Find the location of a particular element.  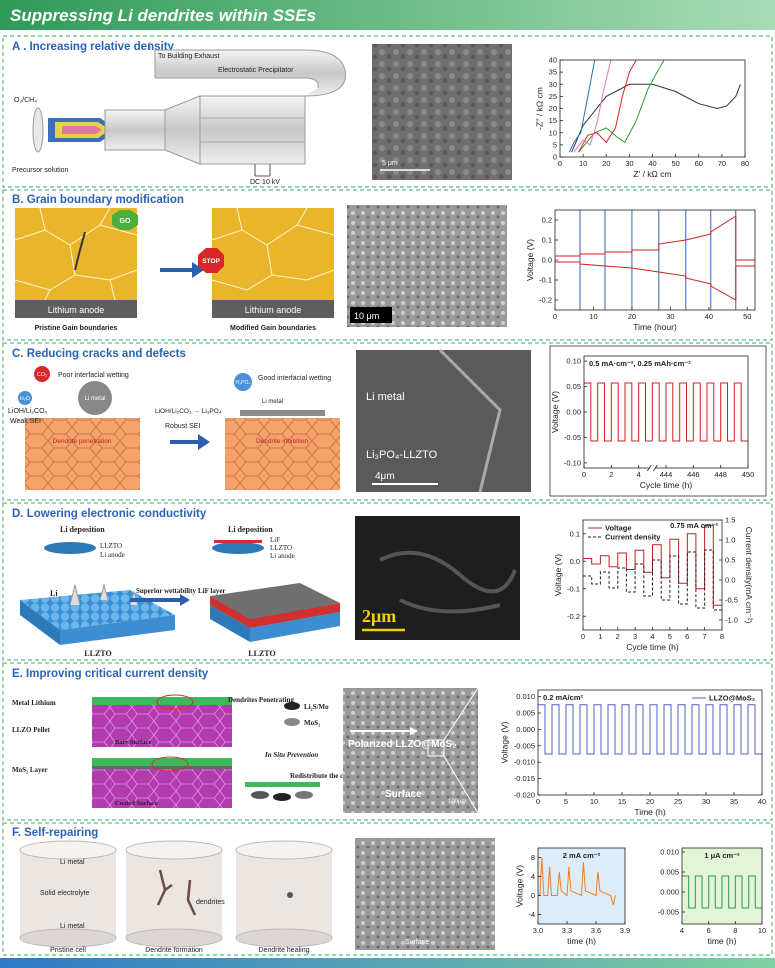

schematic-label: LiOH/Li₂CO₃ is located at coordinates (28, 411).